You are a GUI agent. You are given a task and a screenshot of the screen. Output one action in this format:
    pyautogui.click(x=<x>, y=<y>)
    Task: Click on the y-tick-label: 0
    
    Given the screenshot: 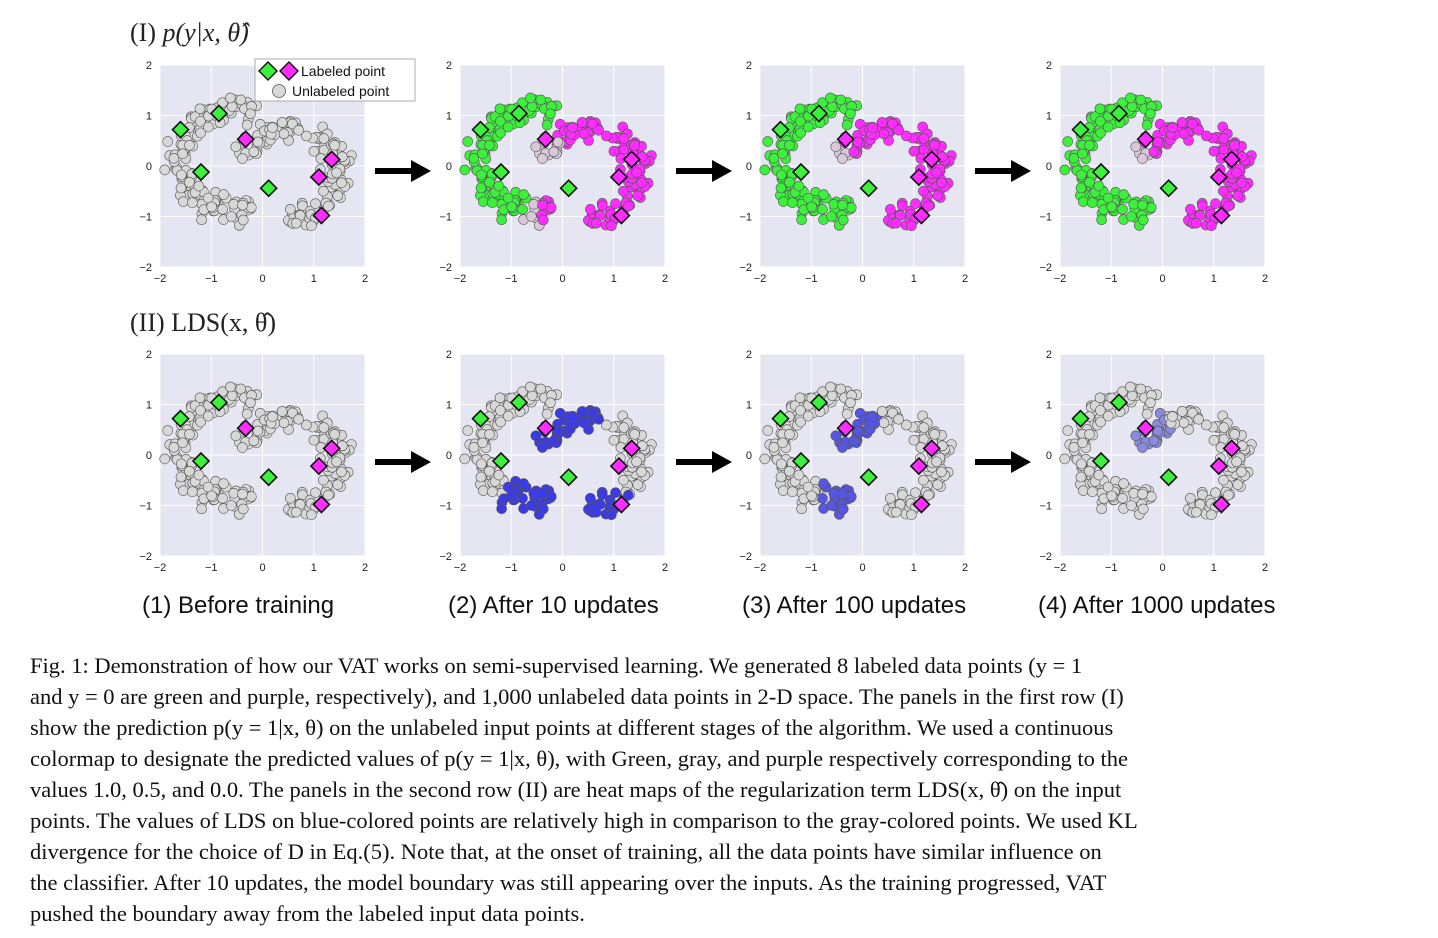 What is the action you would take?
    pyautogui.click(x=1049, y=167)
    